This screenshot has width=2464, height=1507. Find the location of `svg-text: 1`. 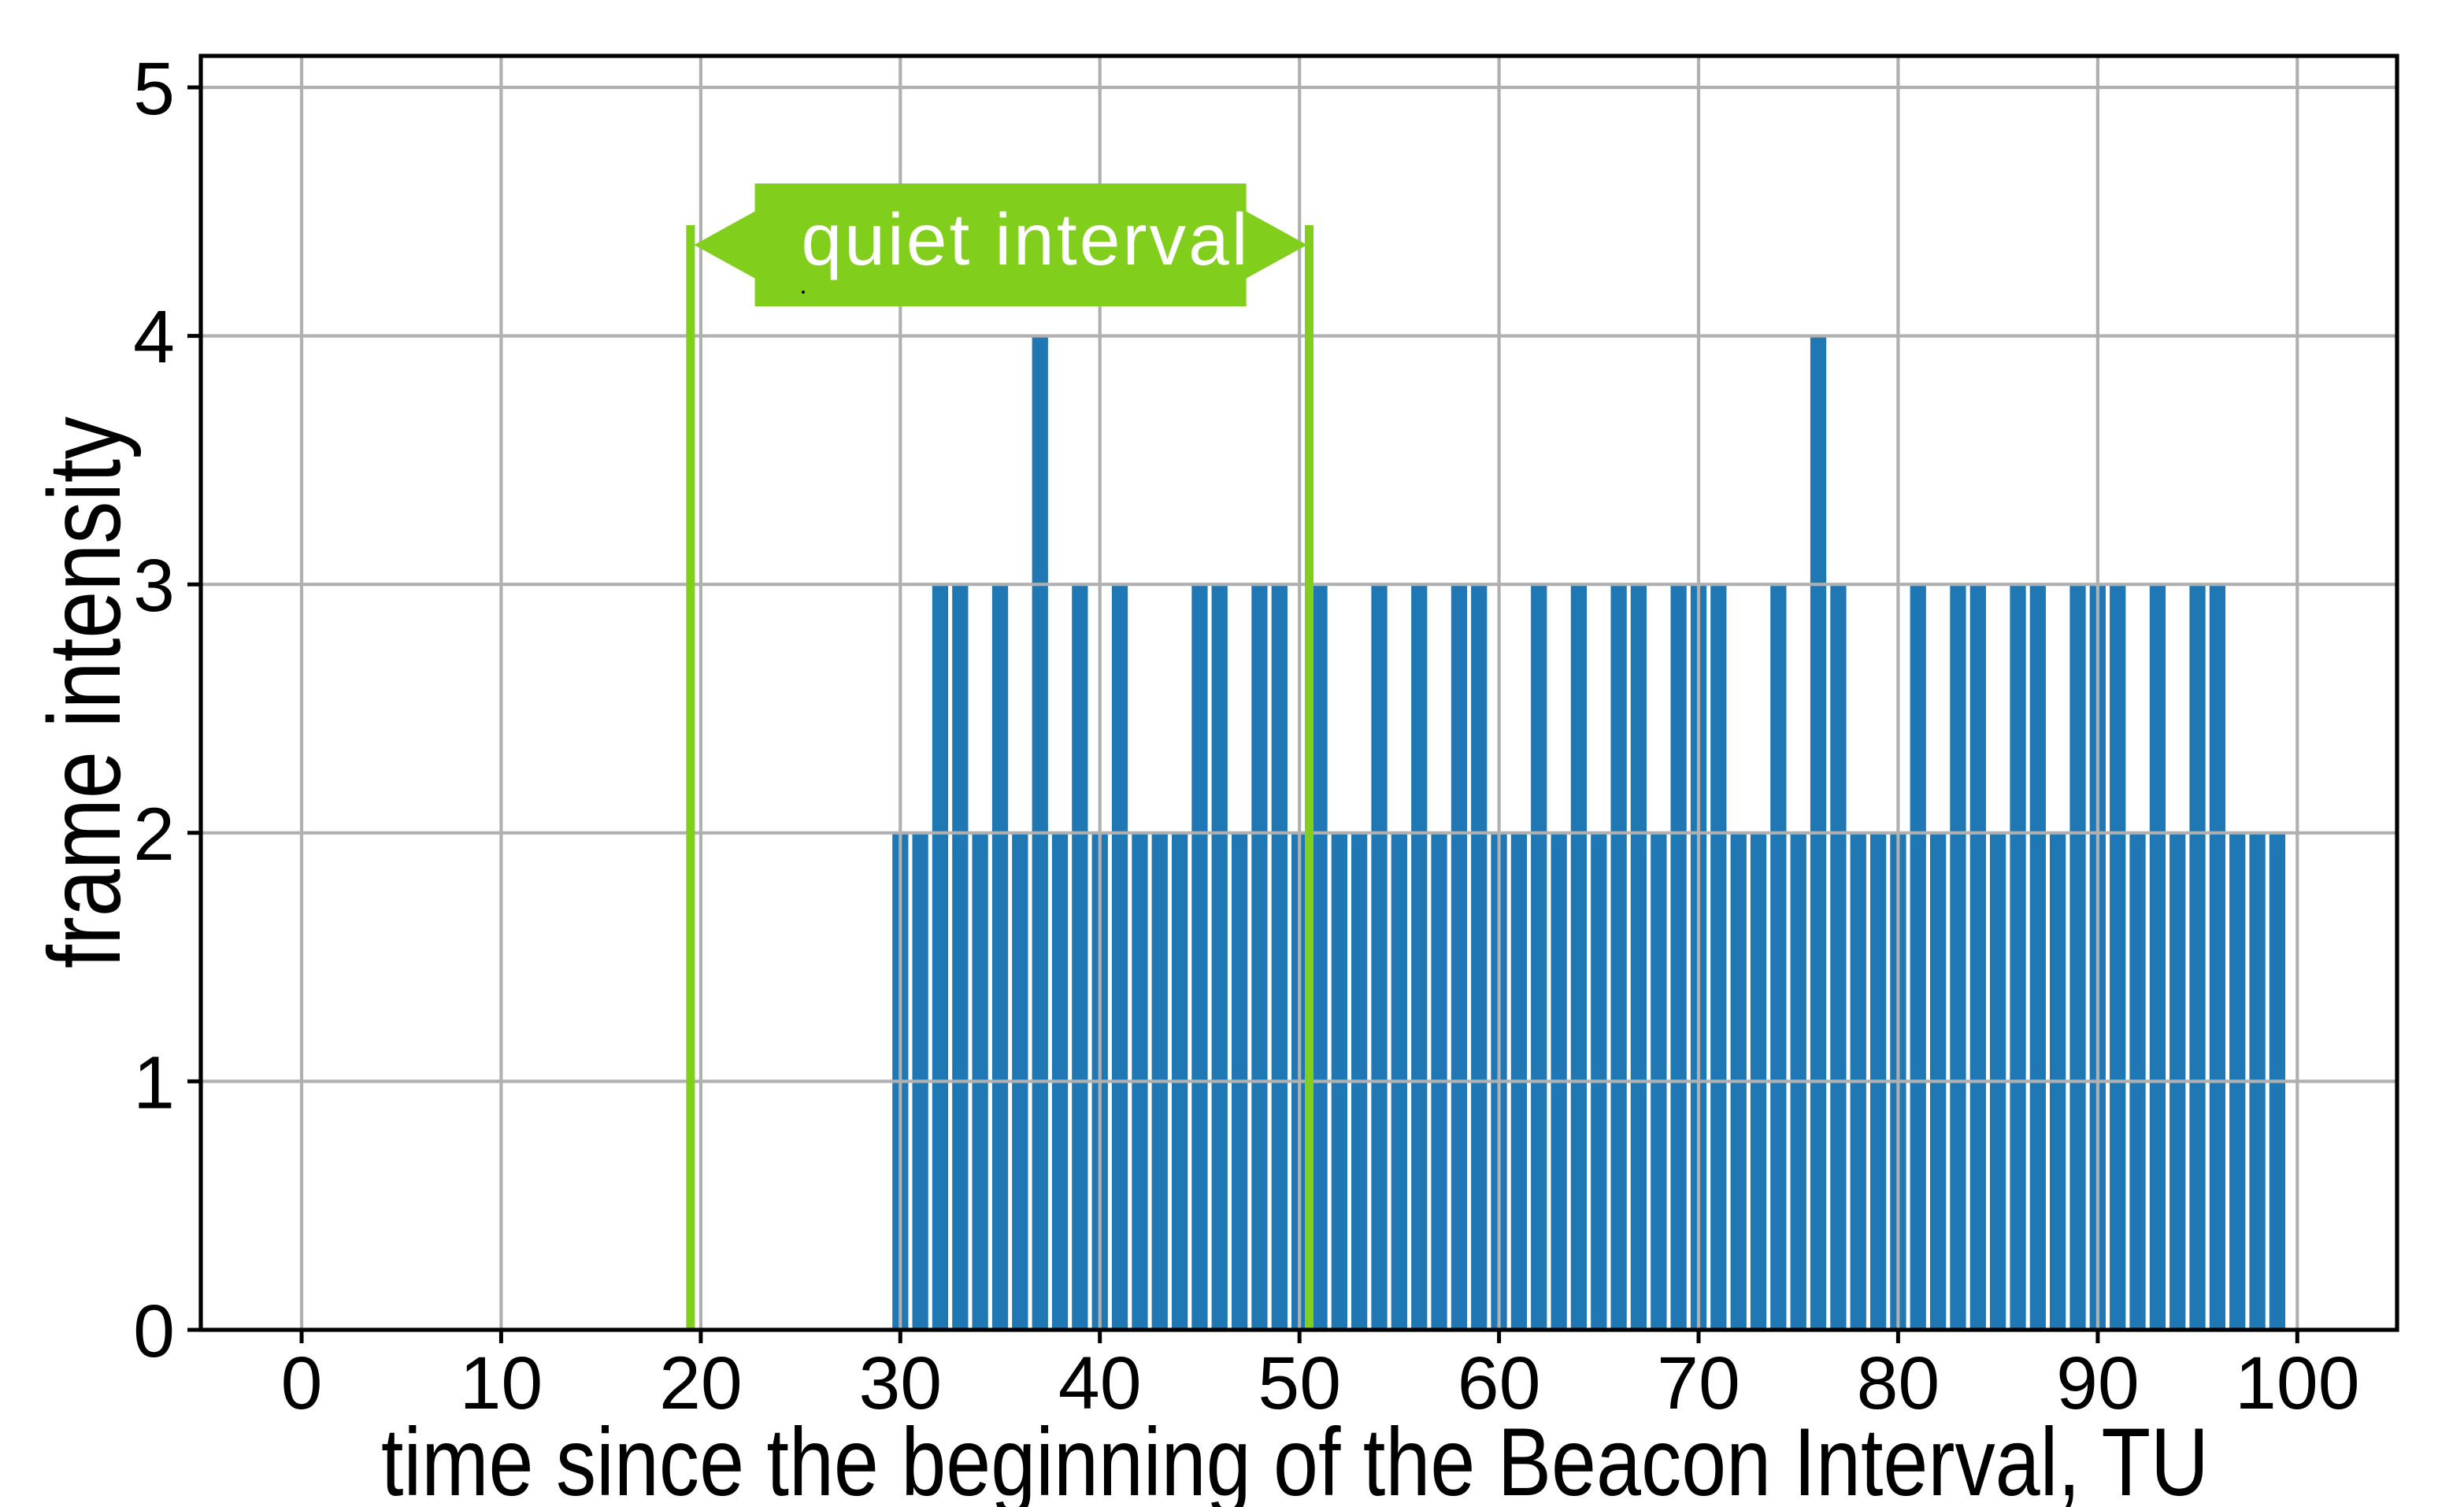

svg-text: 1 is located at coordinates (154, 1082).